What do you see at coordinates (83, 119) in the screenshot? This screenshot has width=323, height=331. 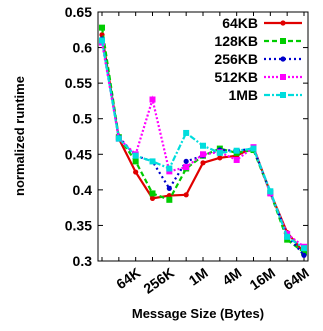 I see `y-tick-label: 0.5` at bounding box center [83, 119].